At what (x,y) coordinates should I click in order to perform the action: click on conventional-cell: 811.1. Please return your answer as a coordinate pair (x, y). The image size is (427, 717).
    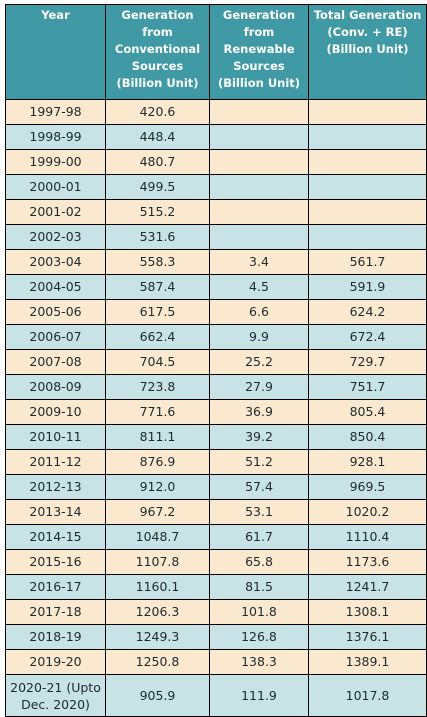
    Looking at the image, I should click on (157, 437).